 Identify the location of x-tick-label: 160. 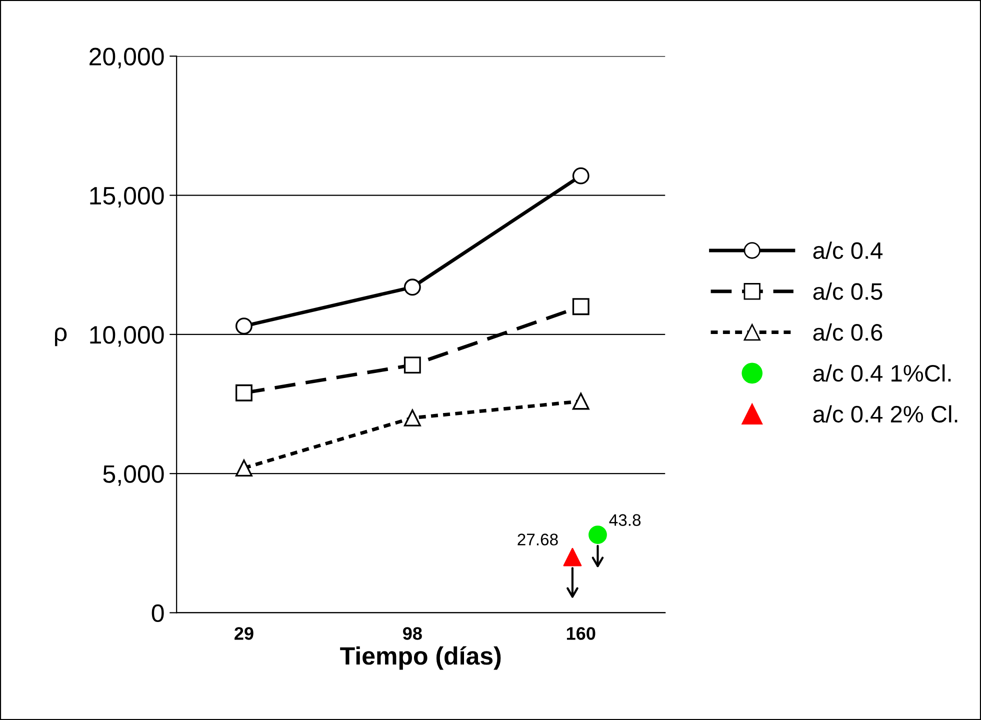
(581, 633).